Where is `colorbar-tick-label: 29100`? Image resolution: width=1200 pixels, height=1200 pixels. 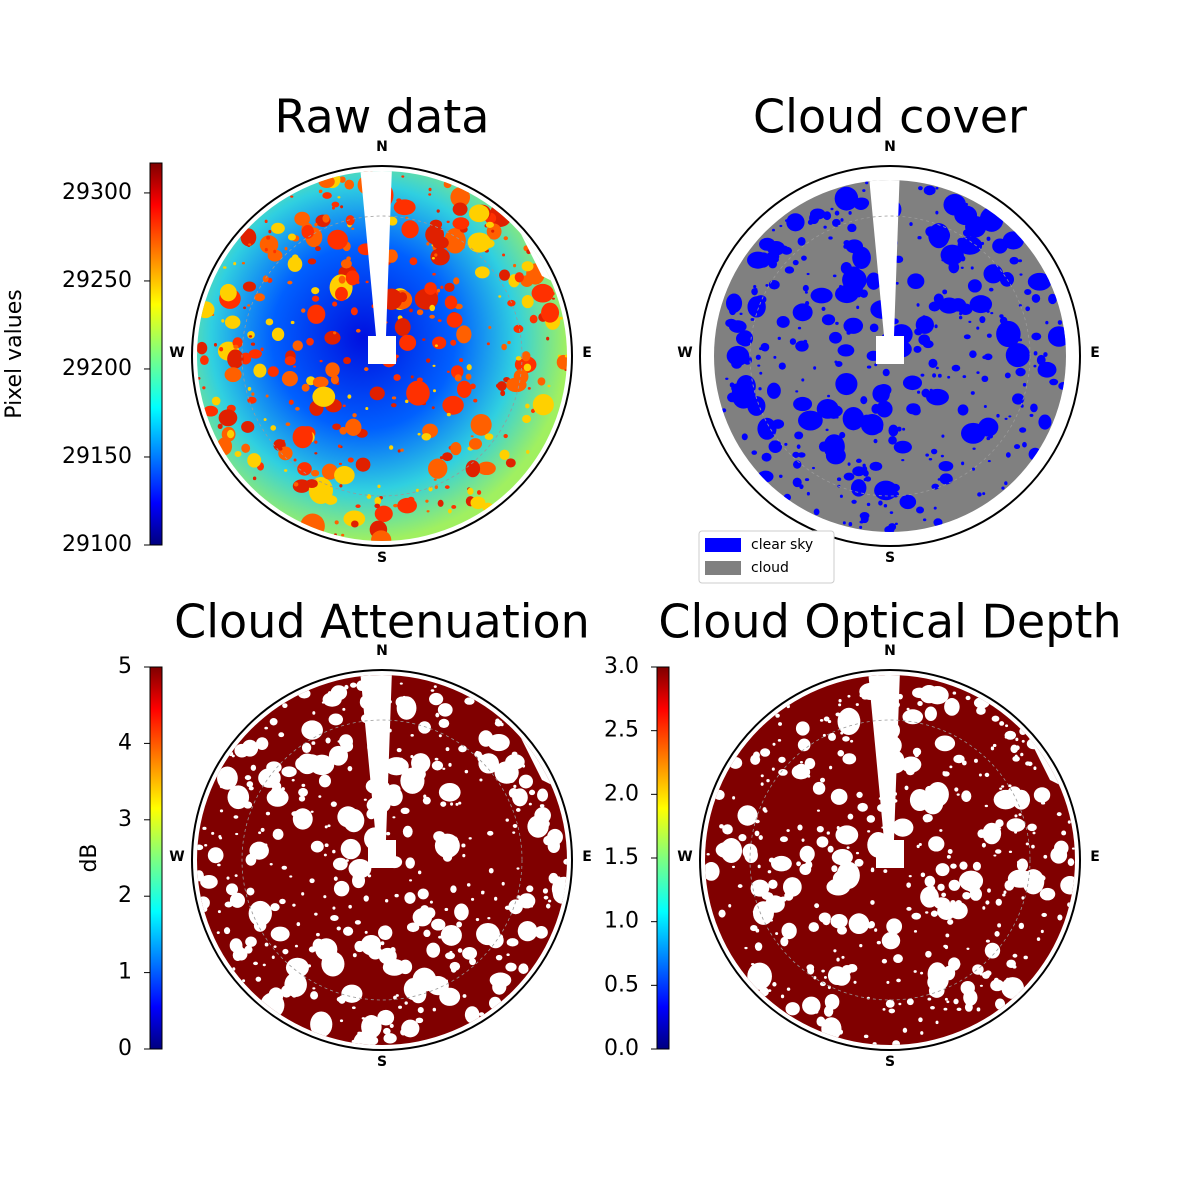 colorbar-tick-label: 29100 is located at coordinates (97, 544).